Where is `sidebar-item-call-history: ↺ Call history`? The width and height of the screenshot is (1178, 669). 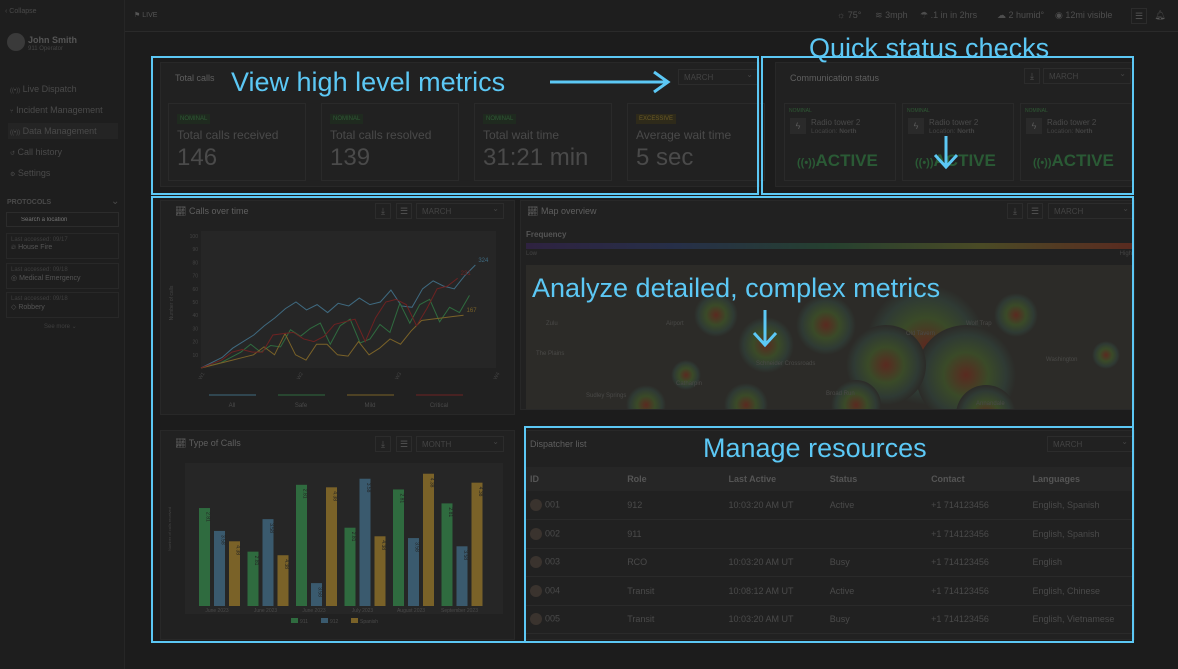 sidebar-item-call-history: ↺ Call history is located at coordinates (63, 152).